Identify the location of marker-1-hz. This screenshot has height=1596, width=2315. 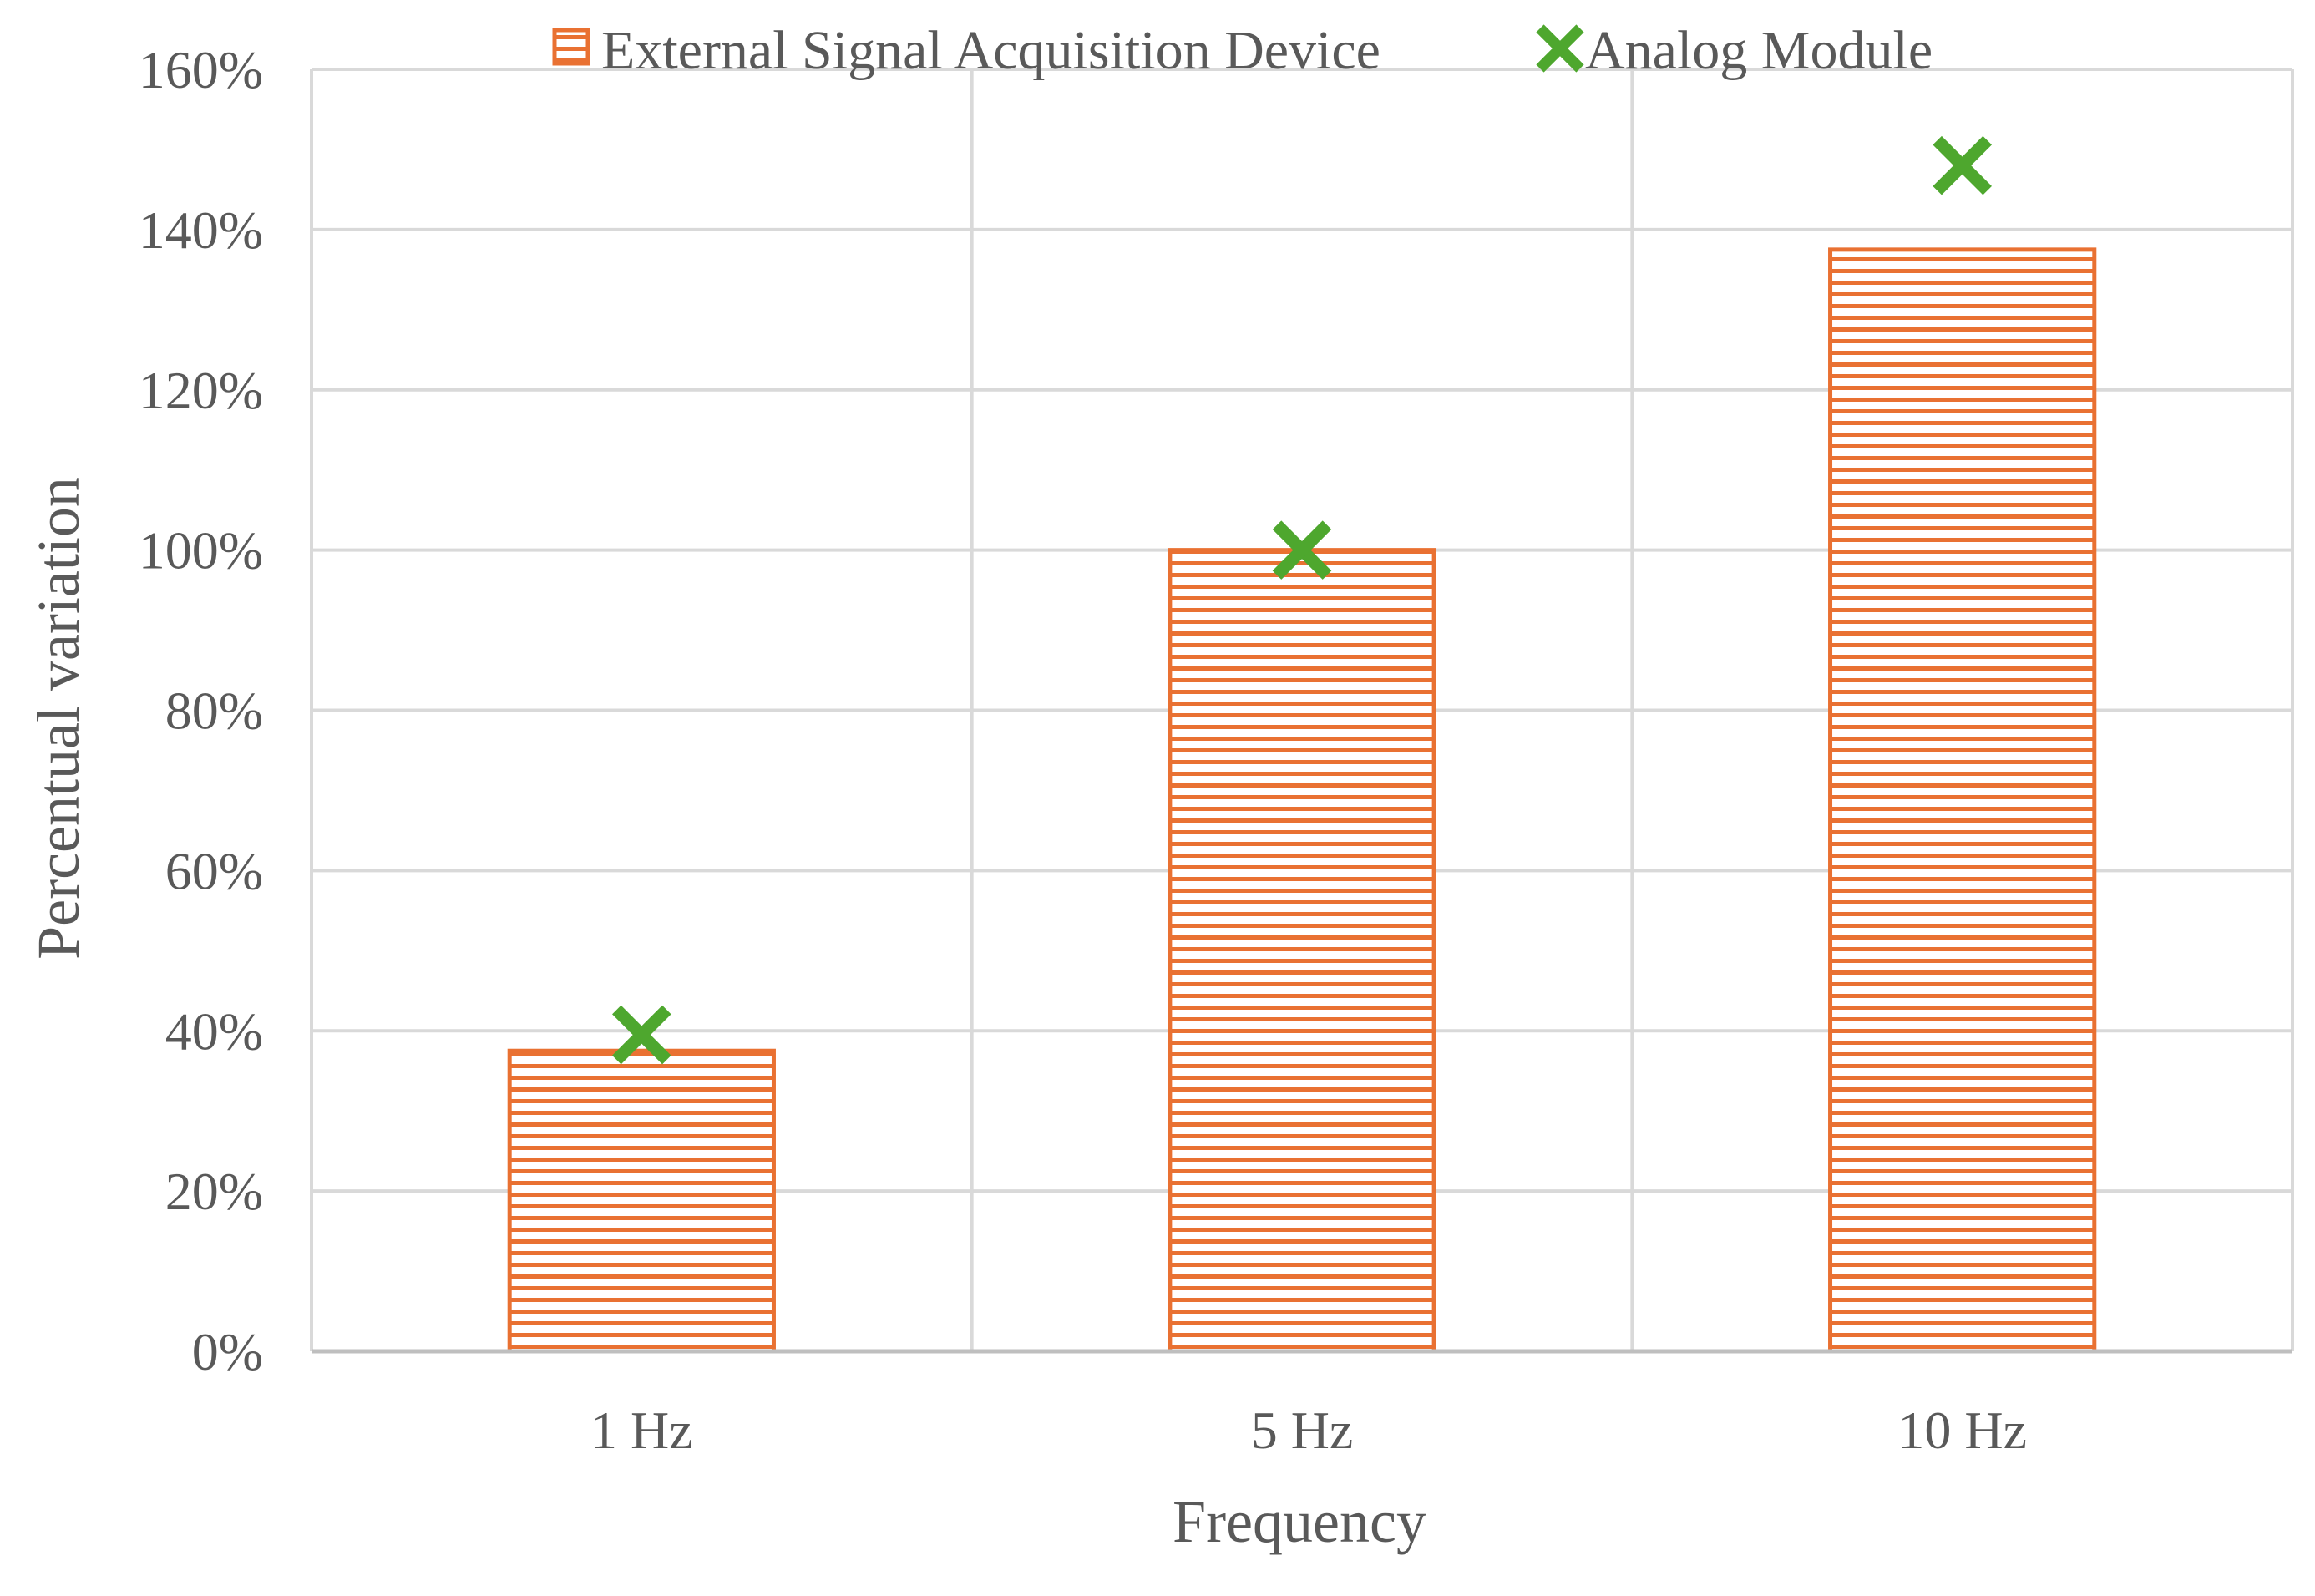
(641, 1035).